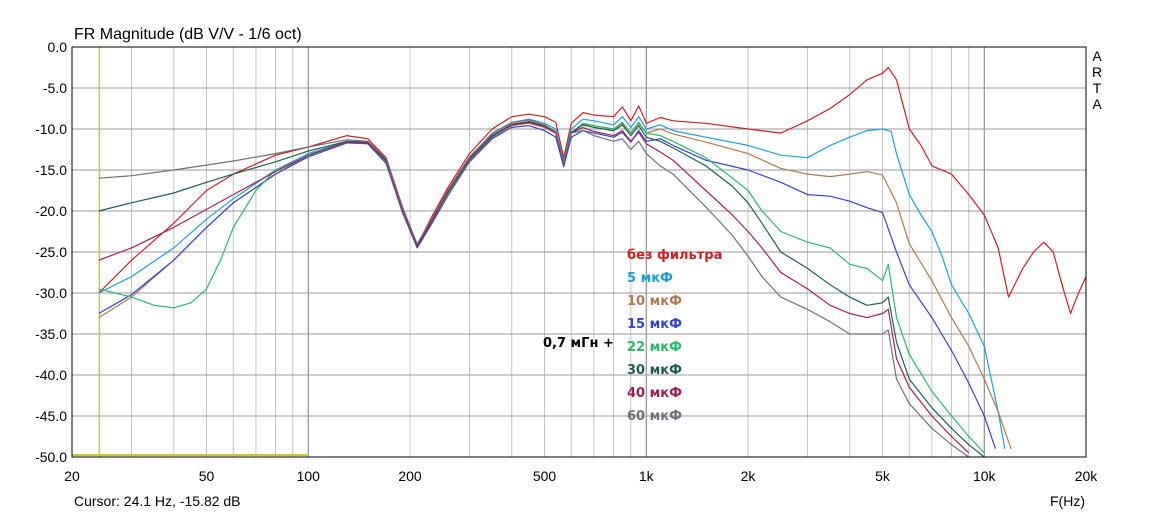  What do you see at coordinates (58, 47) in the screenshot?
I see `y-tick-label: 0.0` at bounding box center [58, 47].